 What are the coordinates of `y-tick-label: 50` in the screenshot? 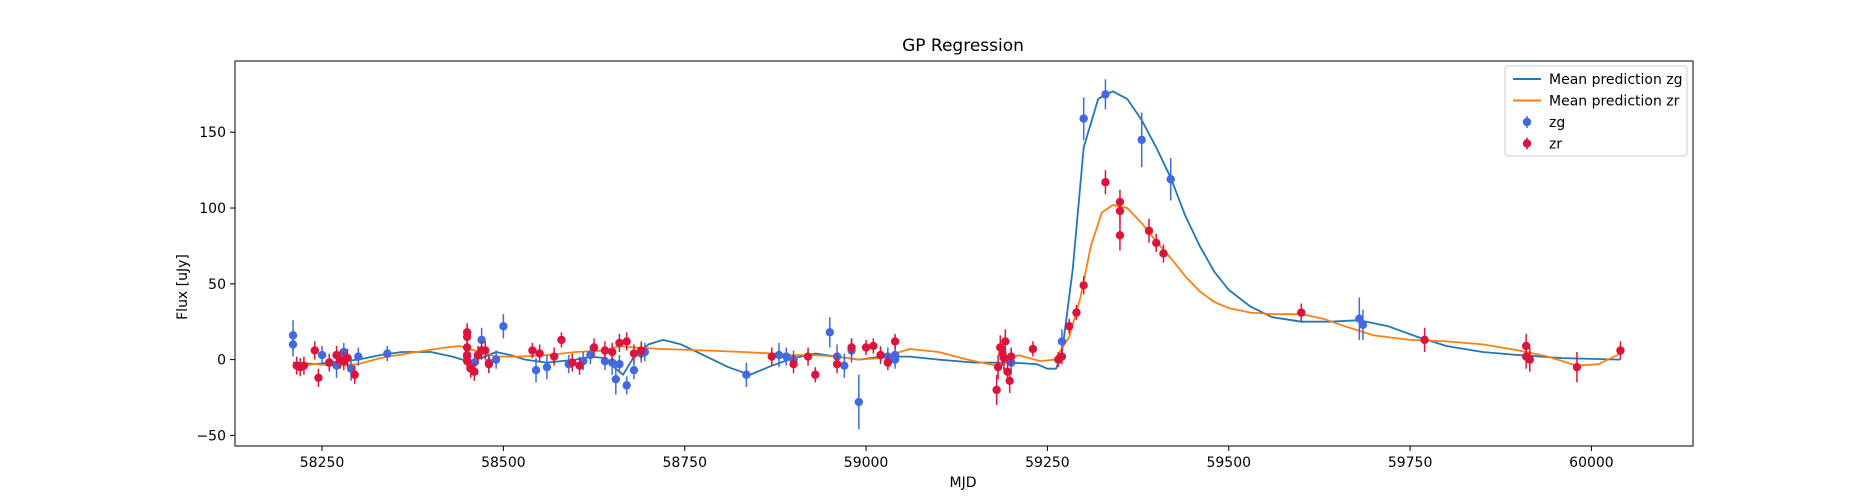 It's located at (217, 285).